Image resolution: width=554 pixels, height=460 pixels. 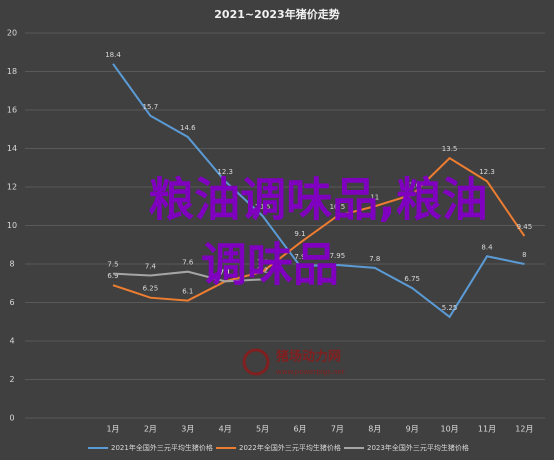 What do you see at coordinates (374, 197) in the screenshot?
I see `data-label: 11` at bounding box center [374, 197].